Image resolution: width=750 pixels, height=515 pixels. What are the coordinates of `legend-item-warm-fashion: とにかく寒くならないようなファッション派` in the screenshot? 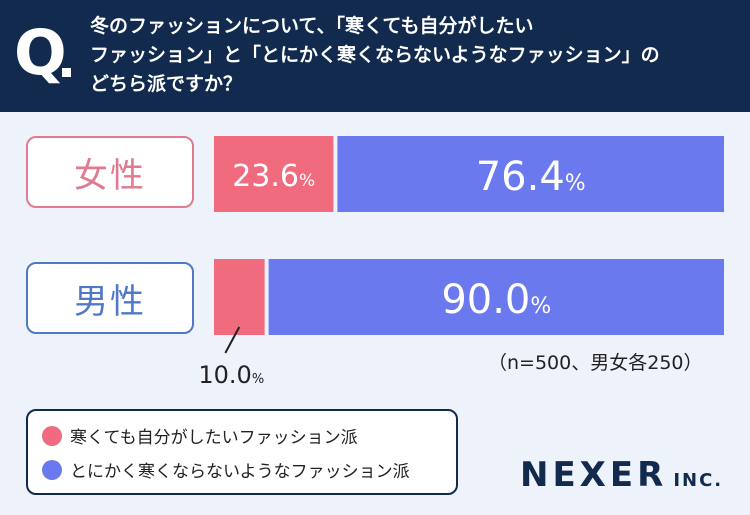 It's located at (226, 469).